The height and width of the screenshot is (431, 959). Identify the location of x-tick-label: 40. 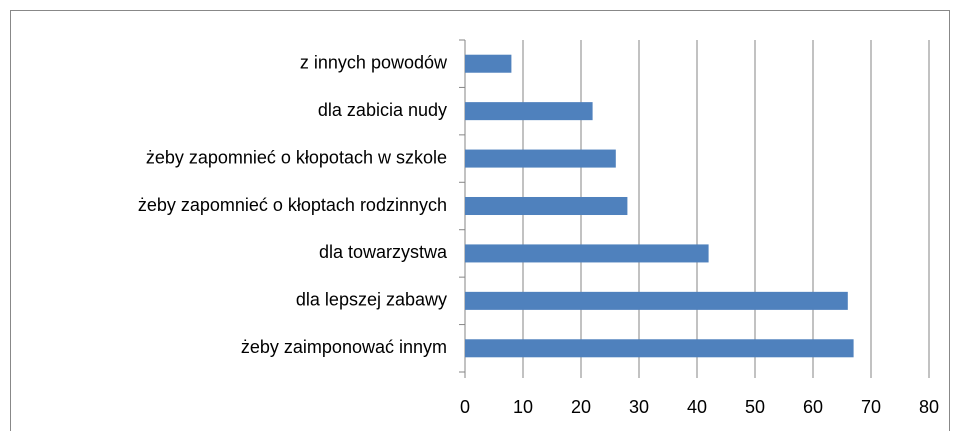
(697, 407).